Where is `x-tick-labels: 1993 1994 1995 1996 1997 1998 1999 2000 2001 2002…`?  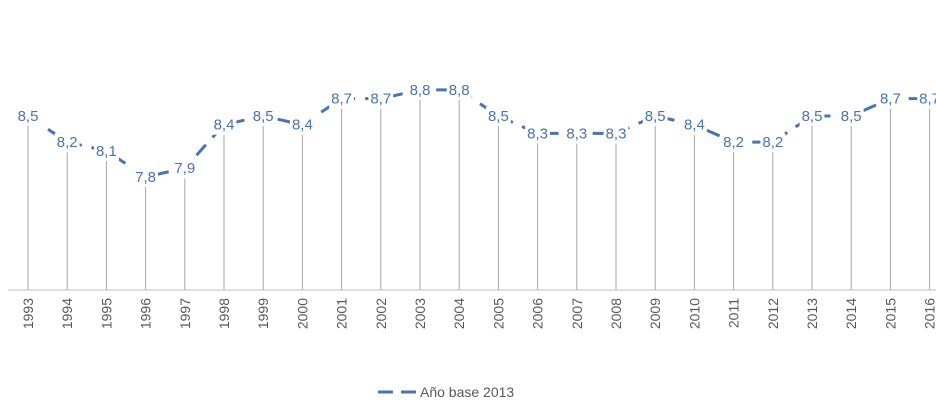
x-tick-labels: 1993 1994 1995 1996 1997 1998 1999 2000 2001 2002… is located at coordinates (478, 313).